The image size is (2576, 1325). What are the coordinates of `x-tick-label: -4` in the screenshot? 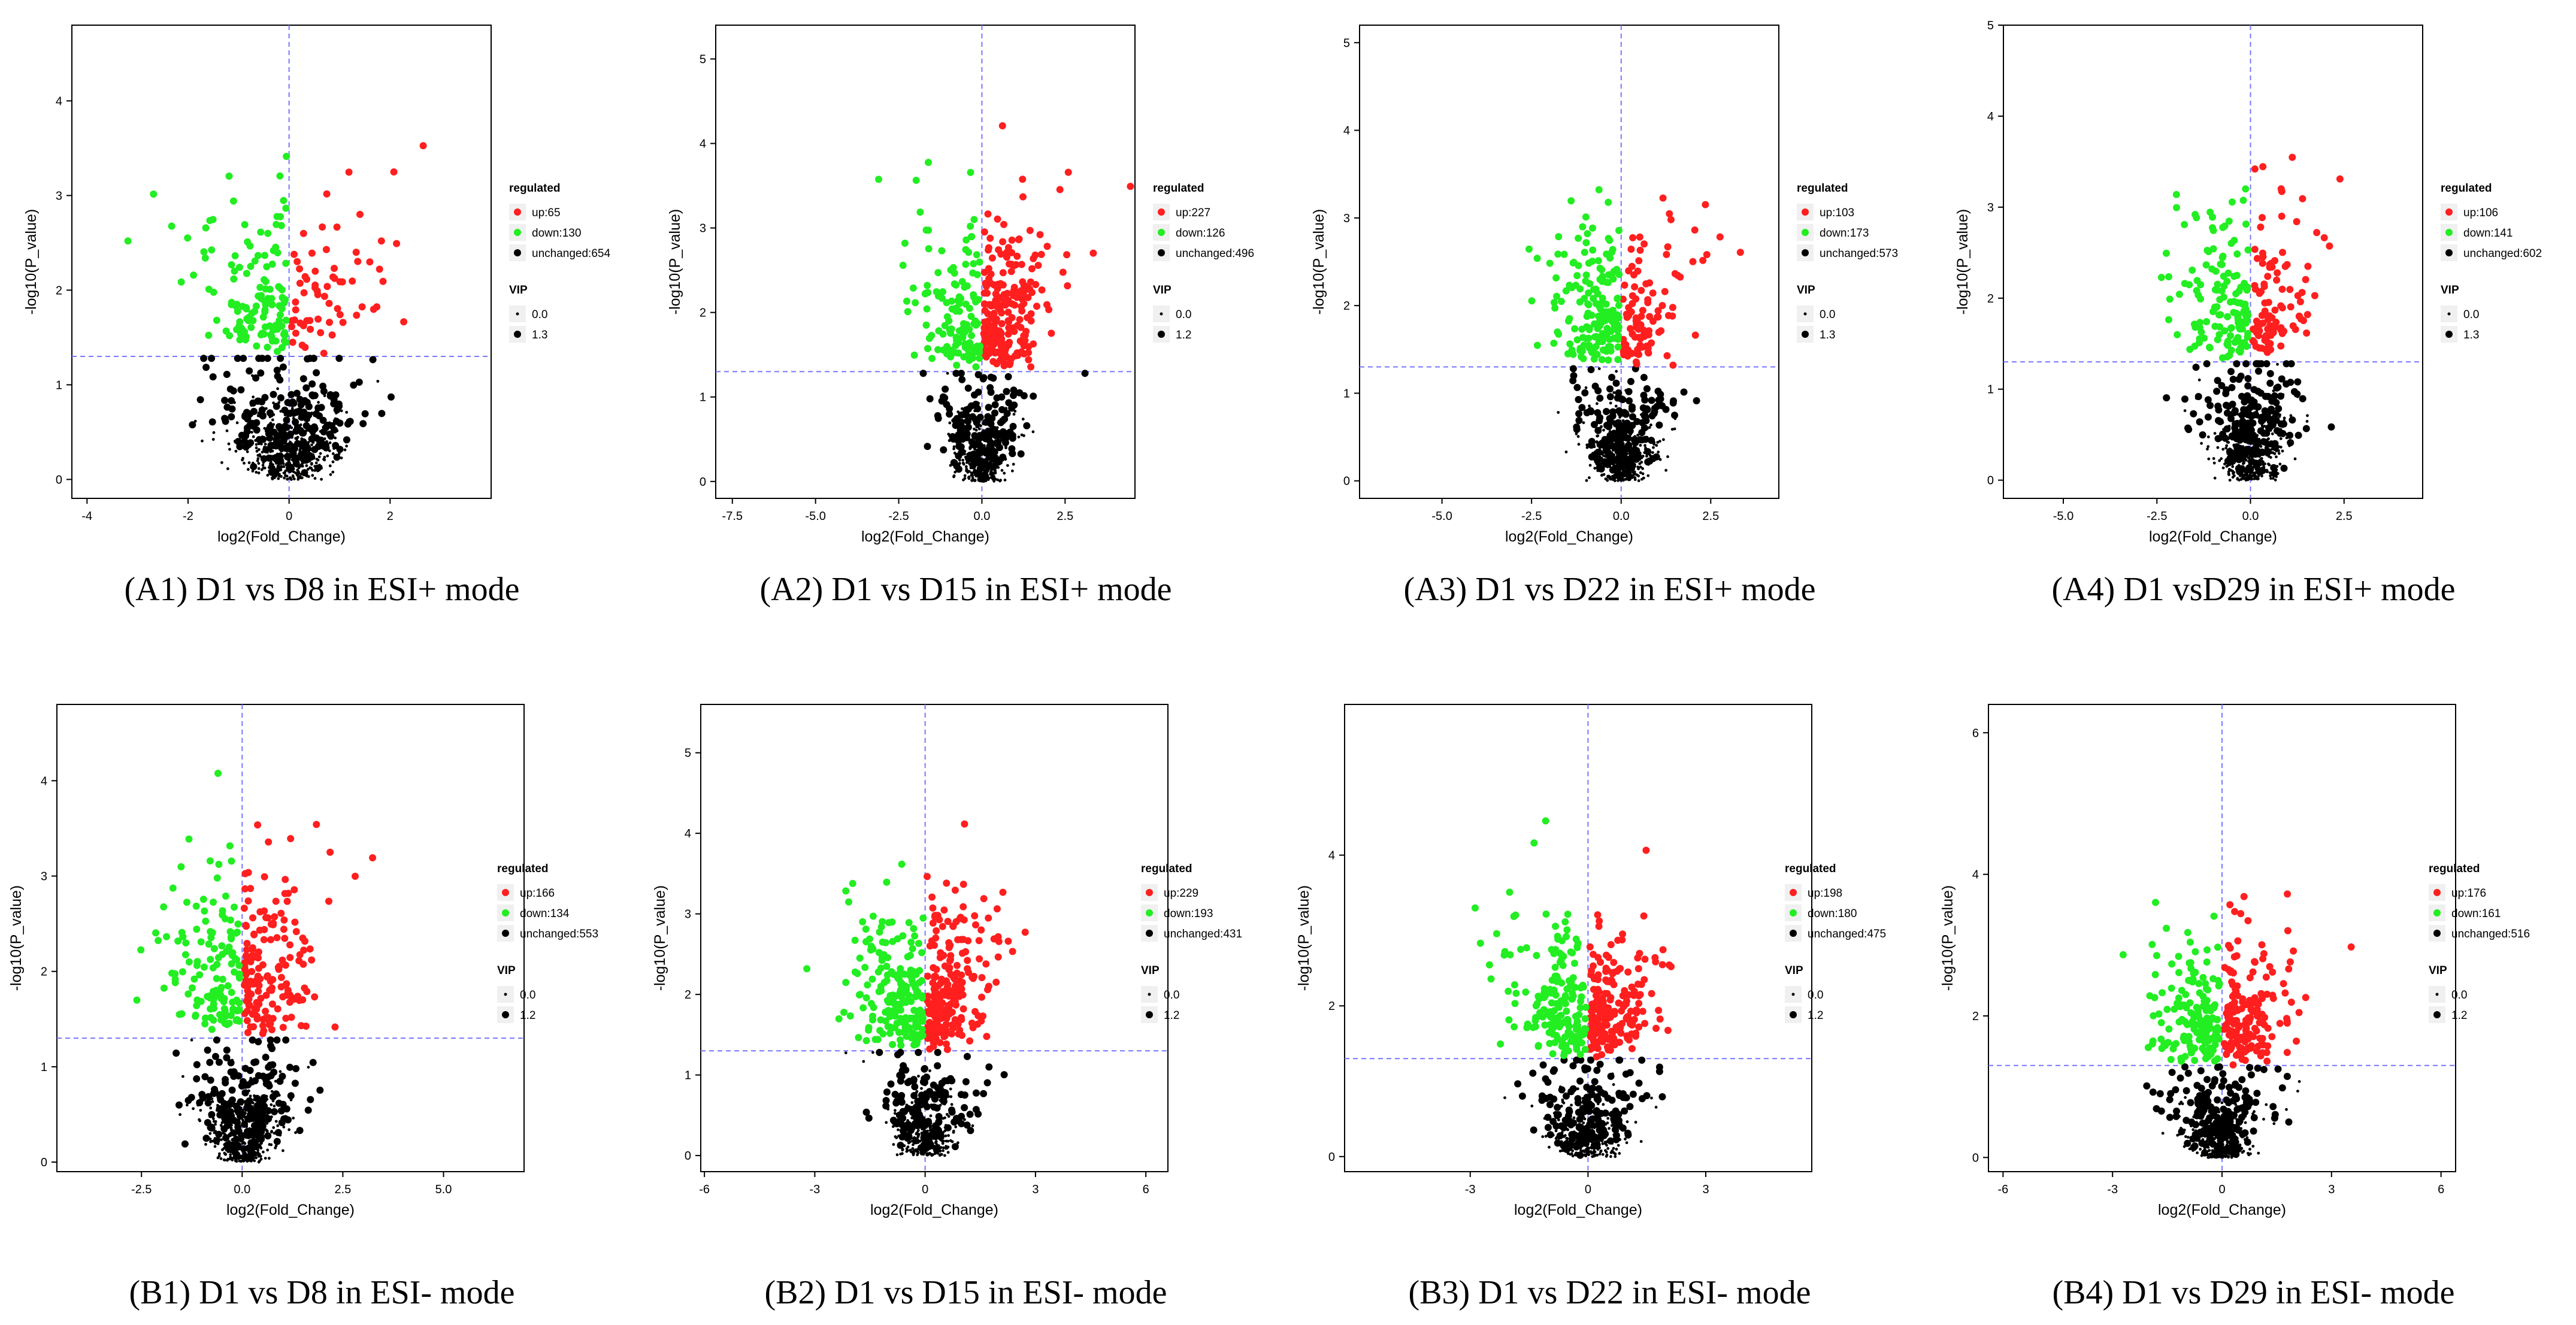 It's located at (86, 516).